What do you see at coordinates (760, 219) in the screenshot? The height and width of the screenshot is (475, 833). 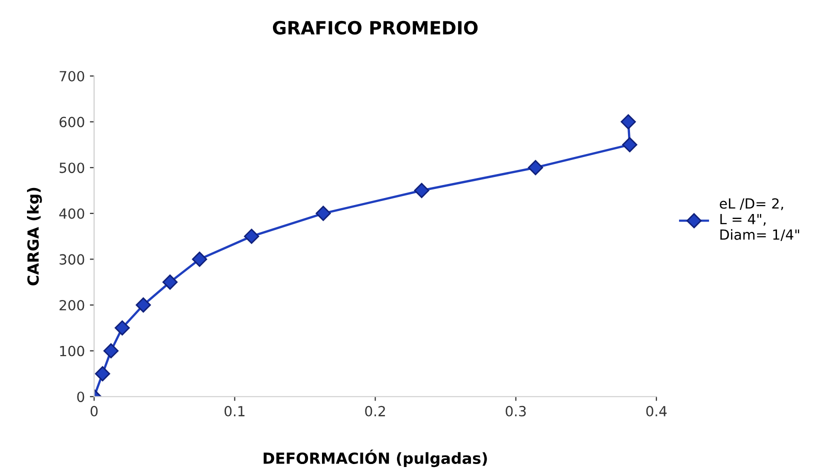 I see `legend-label: eL /D= 2, L = 4", Diam= 1/4"` at bounding box center [760, 219].